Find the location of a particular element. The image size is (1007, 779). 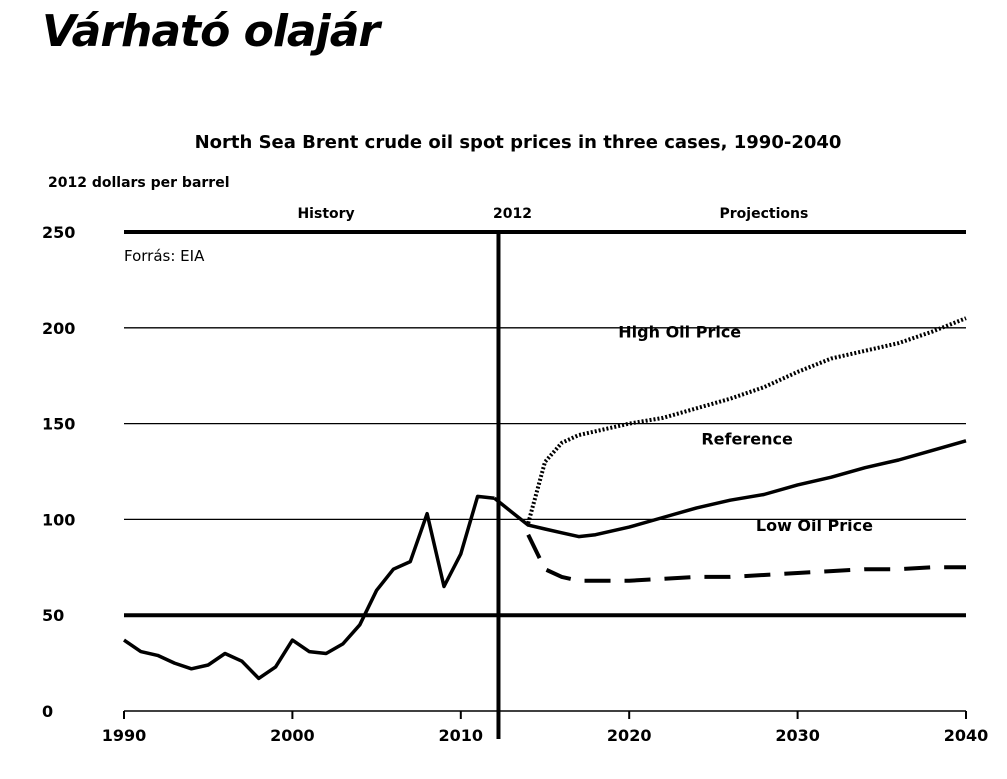

series-low-oil-price is located at coordinates (746, 558).